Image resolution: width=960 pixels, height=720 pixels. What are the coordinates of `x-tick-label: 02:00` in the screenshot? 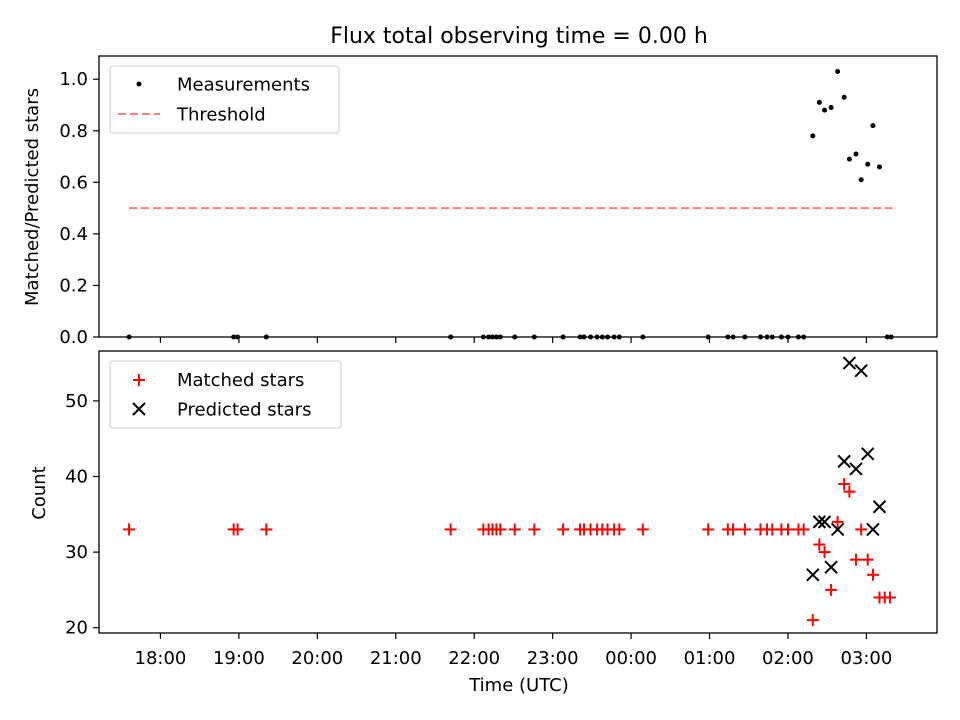 It's located at (788, 658).